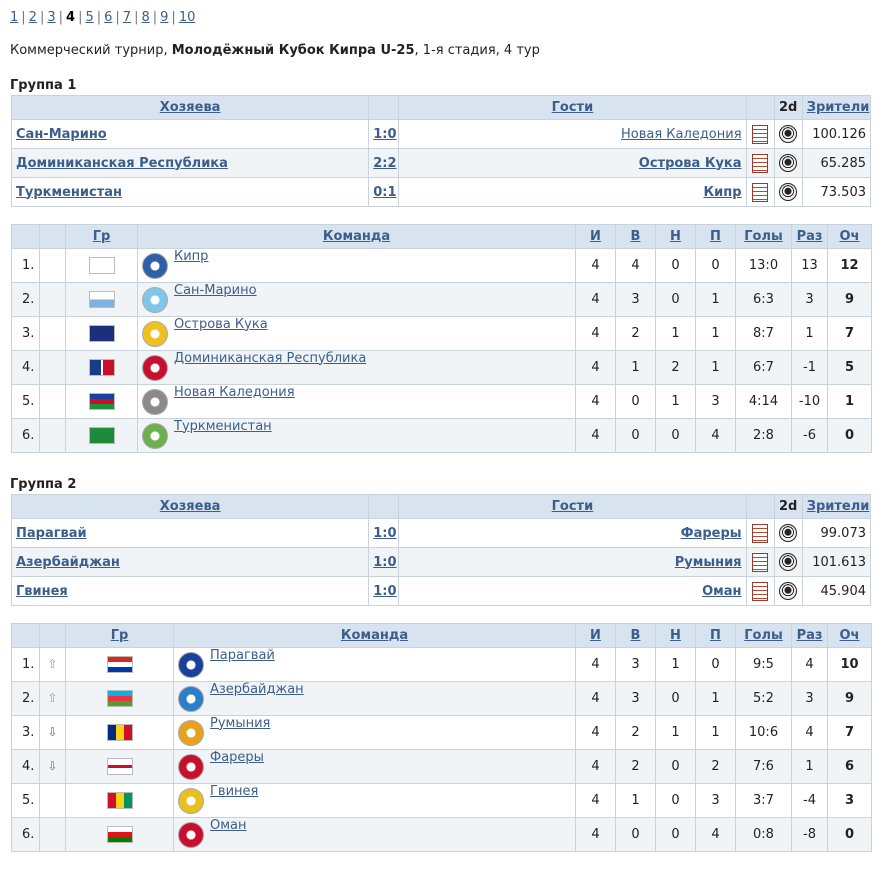 This screenshot has height=869, width=884. What do you see at coordinates (711, 533) in the screenshot?
I see `away-team-link: Фареры` at bounding box center [711, 533].